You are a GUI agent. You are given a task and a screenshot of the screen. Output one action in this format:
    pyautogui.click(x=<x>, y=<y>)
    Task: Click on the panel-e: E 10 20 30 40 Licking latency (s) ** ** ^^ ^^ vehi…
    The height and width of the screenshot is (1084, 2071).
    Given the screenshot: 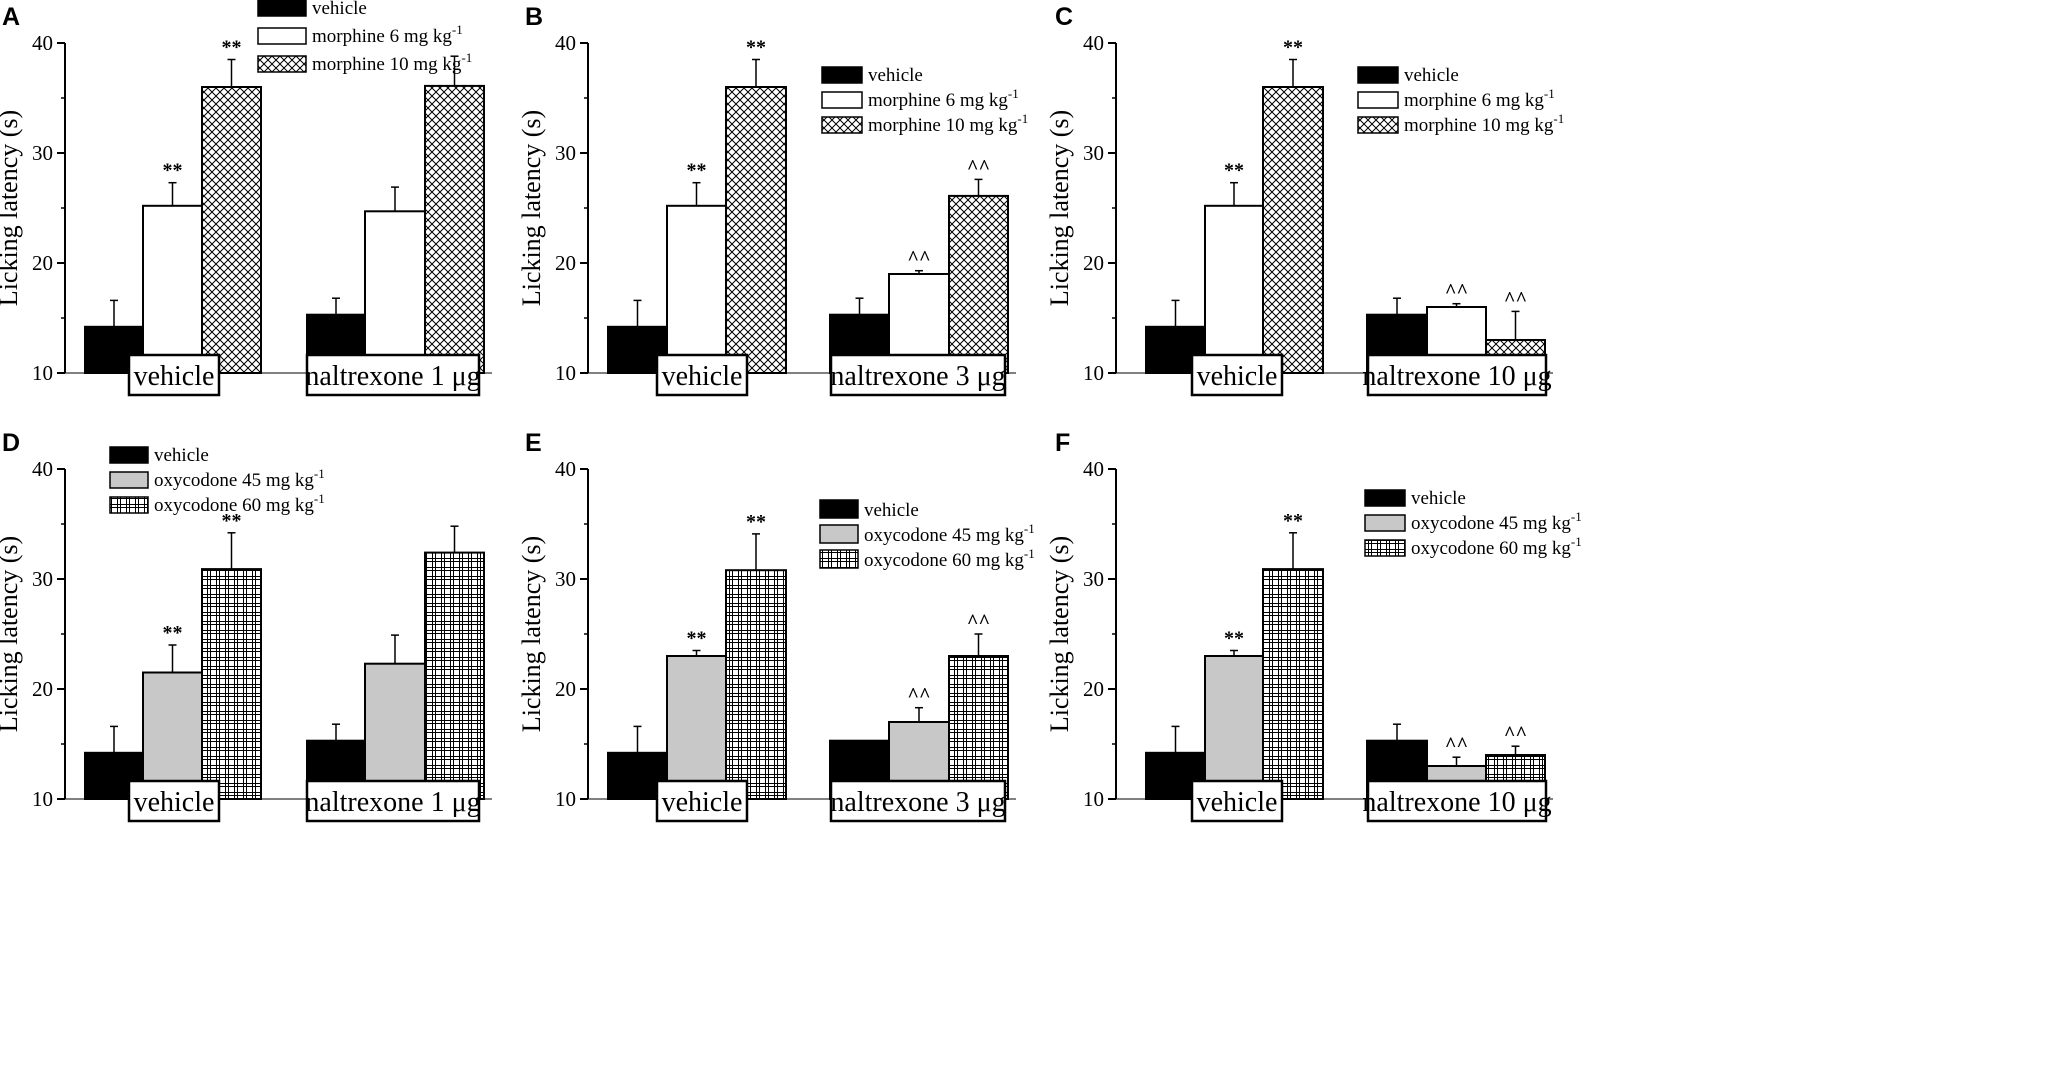 What is the action you would take?
    pyautogui.click(x=776, y=626)
    